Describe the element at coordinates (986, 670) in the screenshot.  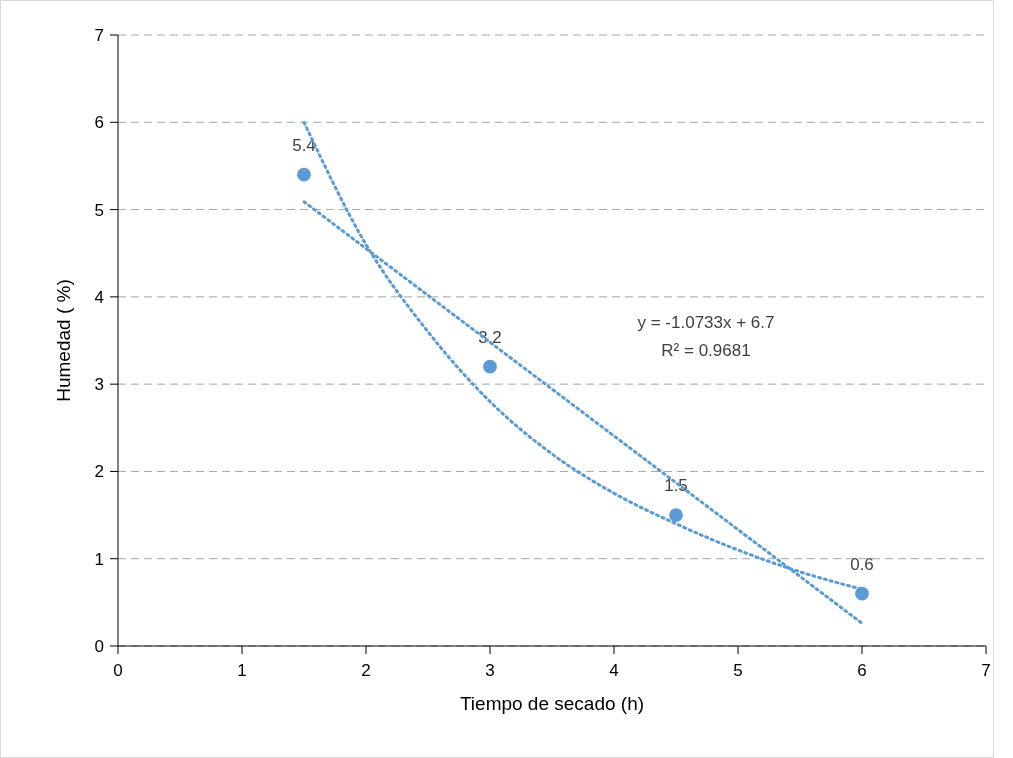
I see `x-tick-label: 7` at that location.